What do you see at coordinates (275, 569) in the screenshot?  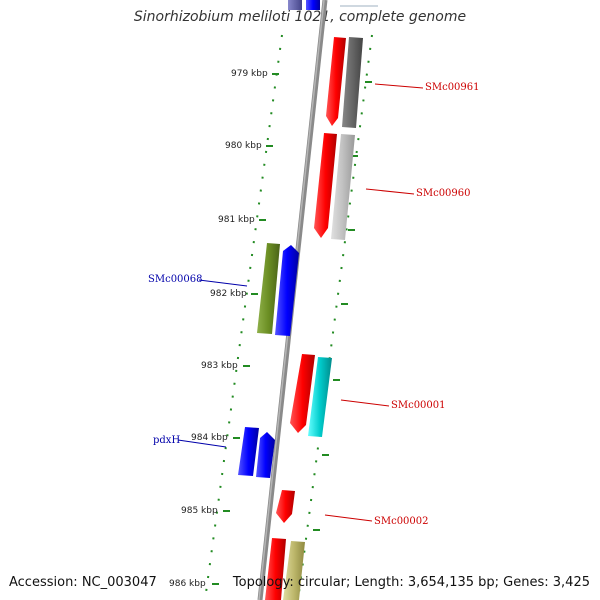 I see `gene-bottom-red` at bounding box center [275, 569].